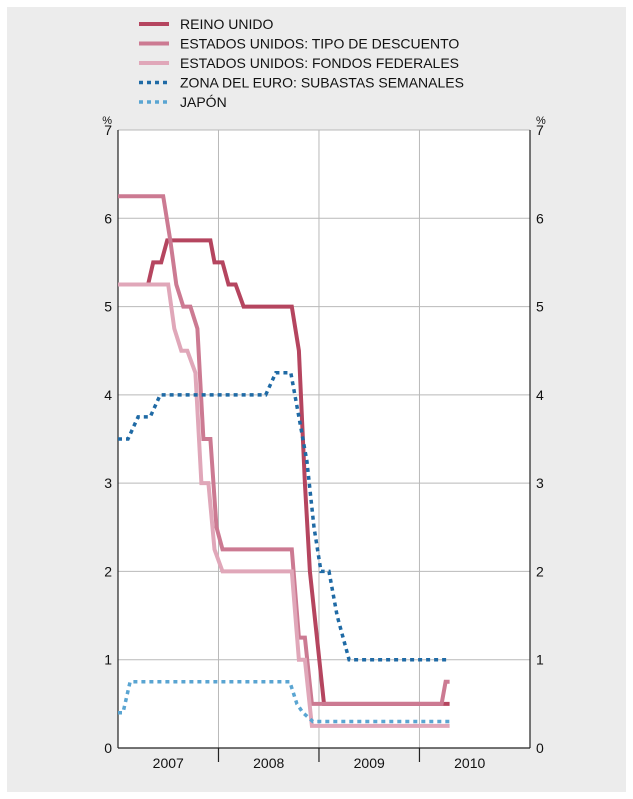 This screenshot has height=799, width=633. I want to click on y-tick-label-right: 0, so click(540, 748).